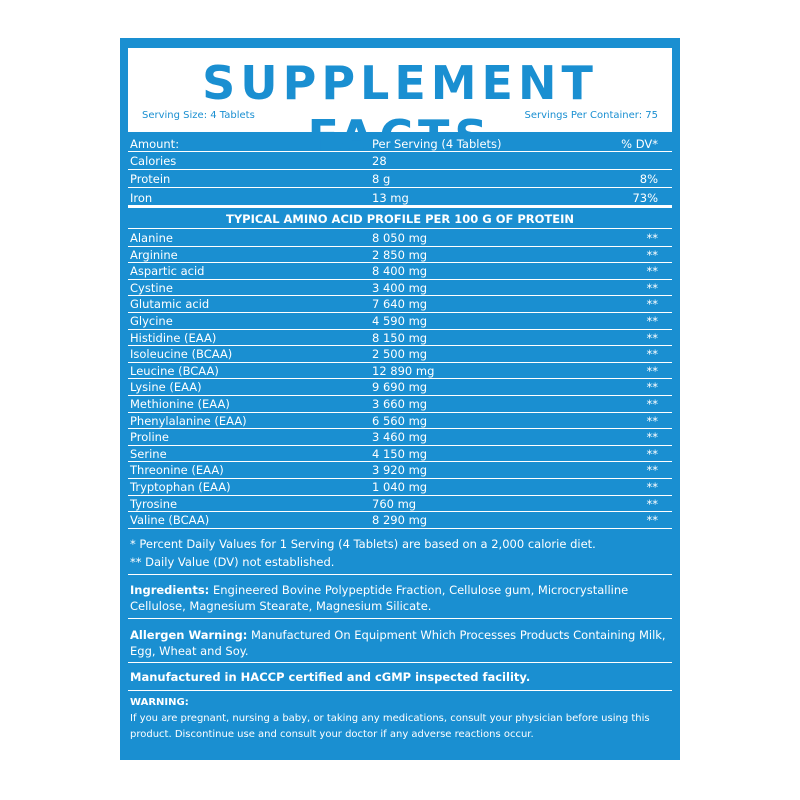  Describe the element at coordinates (648, 179) in the screenshot. I see `nutrient-row-cell: 8%` at that location.